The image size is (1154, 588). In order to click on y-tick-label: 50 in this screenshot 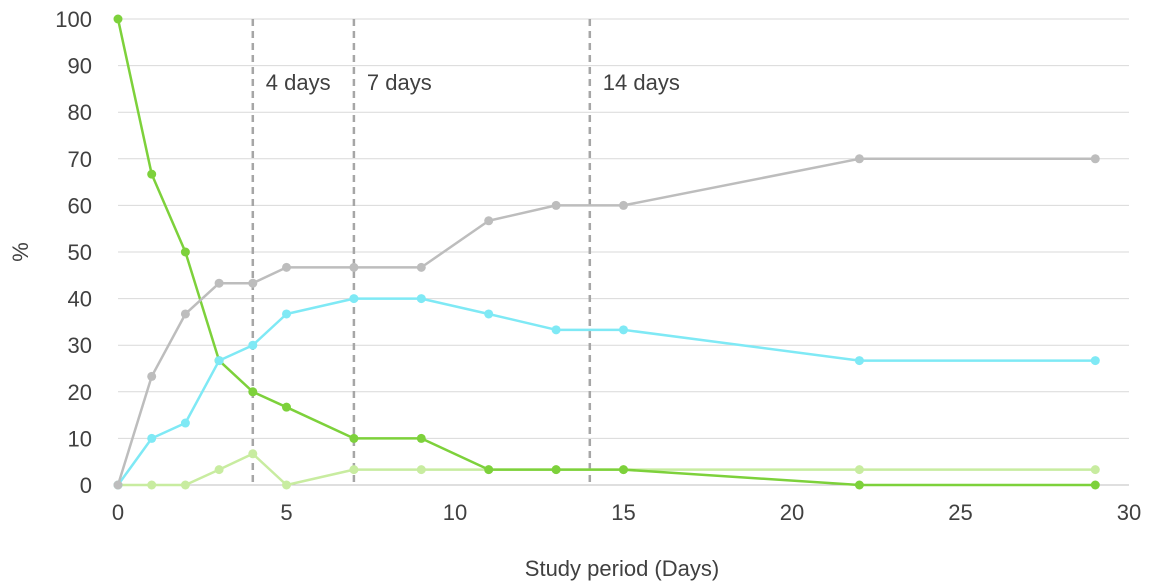, I will do `click(80, 252)`.